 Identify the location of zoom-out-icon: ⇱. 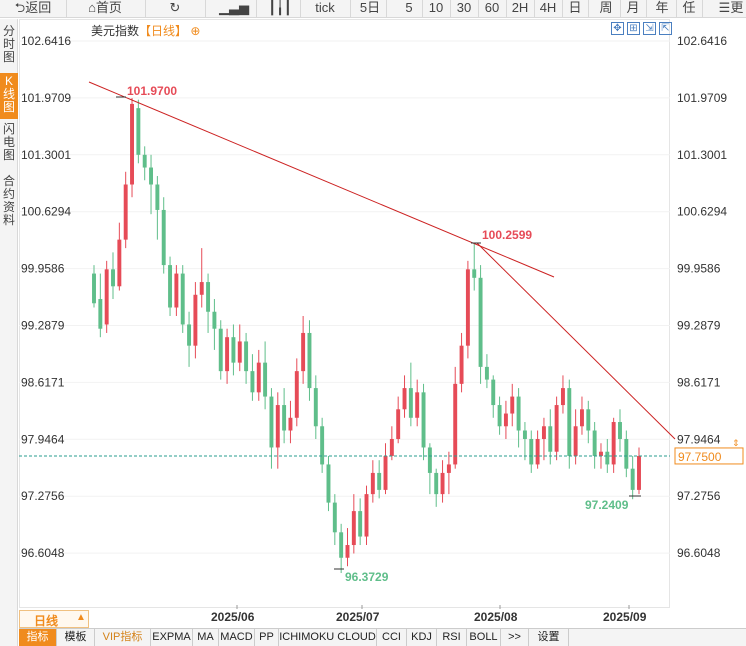
(665, 28).